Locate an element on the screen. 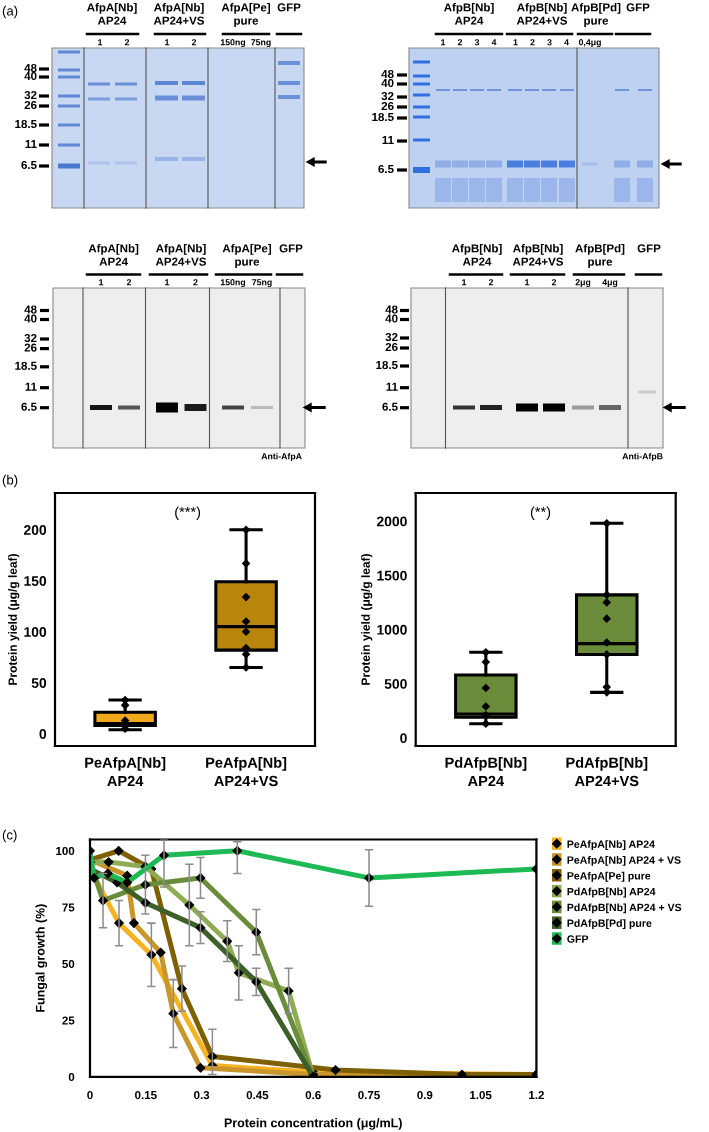 This screenshot has width=709, height=1132. x-tick-label: 0.75 is located at coordinates (369, 1095).